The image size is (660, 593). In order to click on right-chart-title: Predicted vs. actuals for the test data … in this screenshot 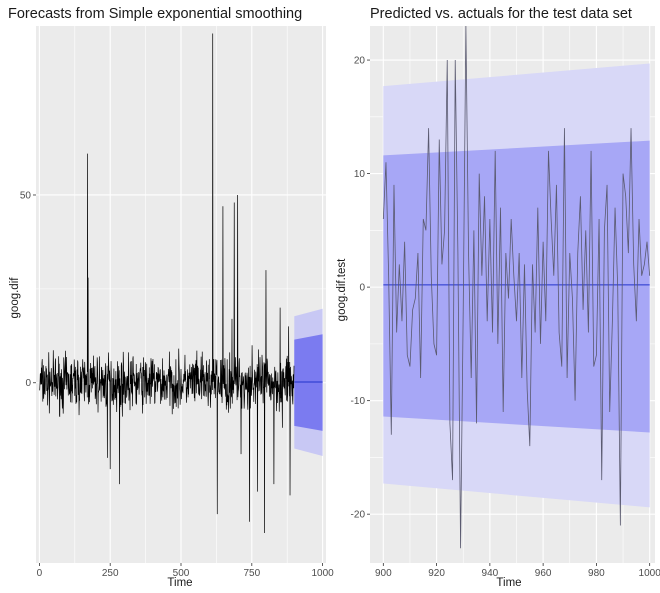, I will do `click(501, 14)`.